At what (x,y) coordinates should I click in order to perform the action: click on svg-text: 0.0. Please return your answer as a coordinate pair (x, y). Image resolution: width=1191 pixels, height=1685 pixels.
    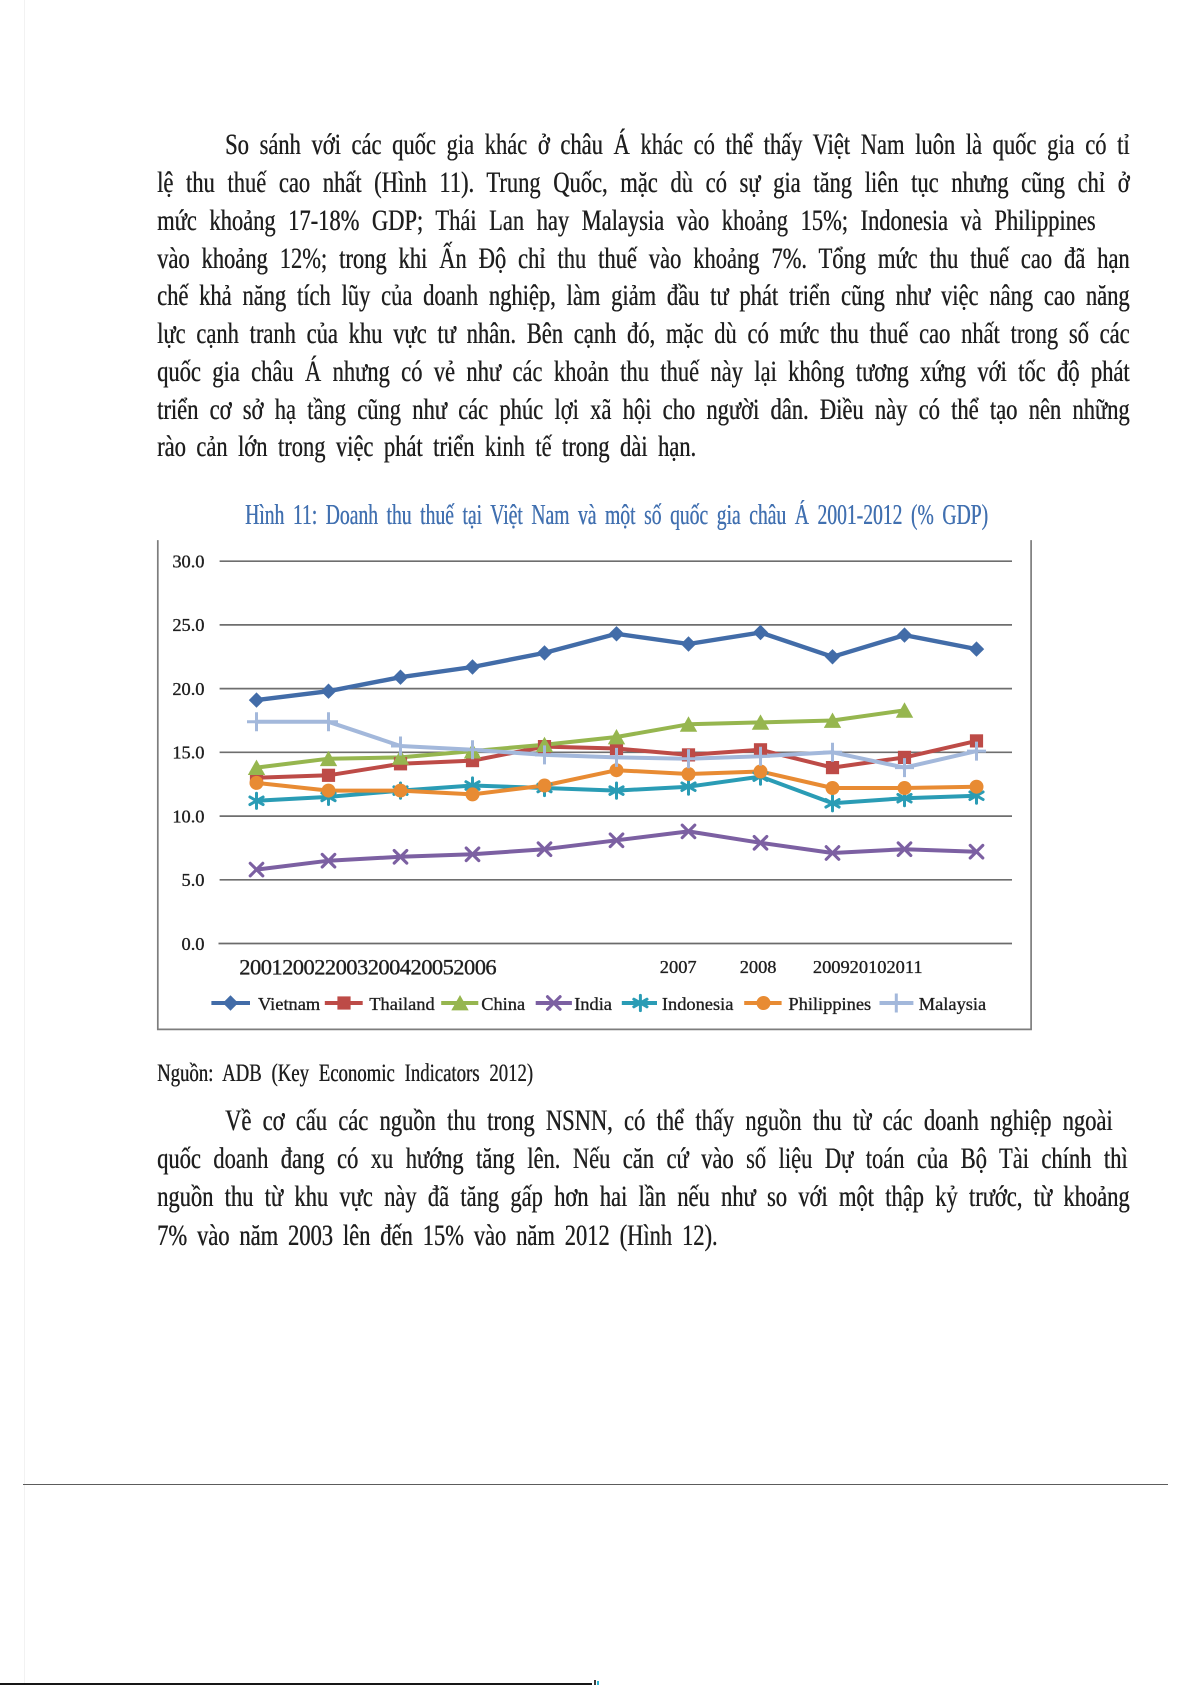
    Looking at the image, I should click on (193, 944).